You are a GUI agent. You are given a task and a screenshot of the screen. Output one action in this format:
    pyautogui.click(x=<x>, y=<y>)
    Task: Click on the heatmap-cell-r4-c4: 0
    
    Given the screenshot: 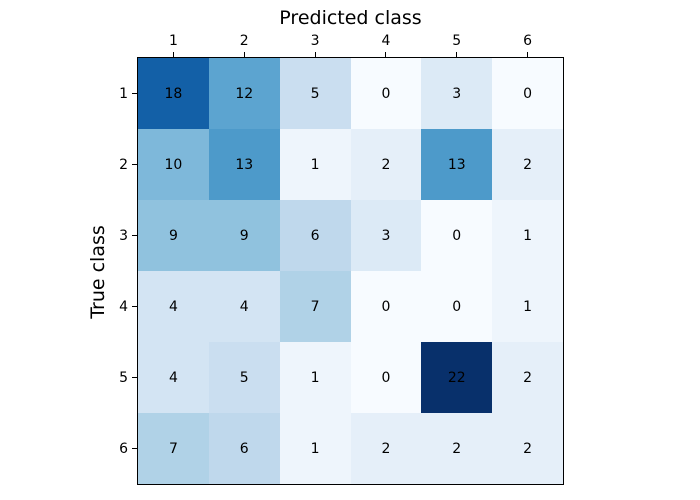 What is the action you would take?
    pyautogui.click(x=386, y=306)
    